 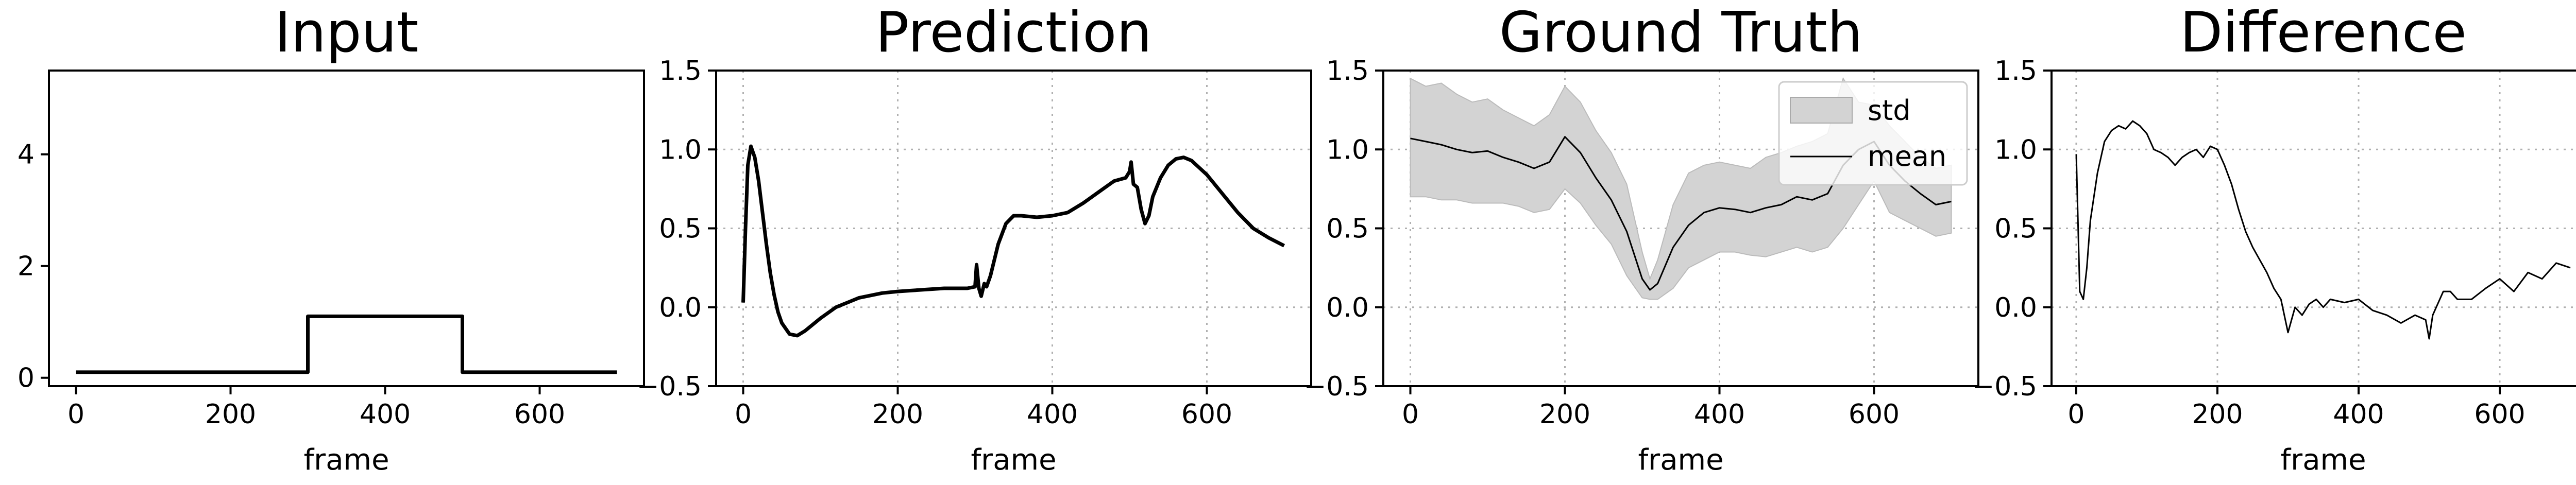 I want to click on y-tick-label: 4, so click(x=26, y=155).